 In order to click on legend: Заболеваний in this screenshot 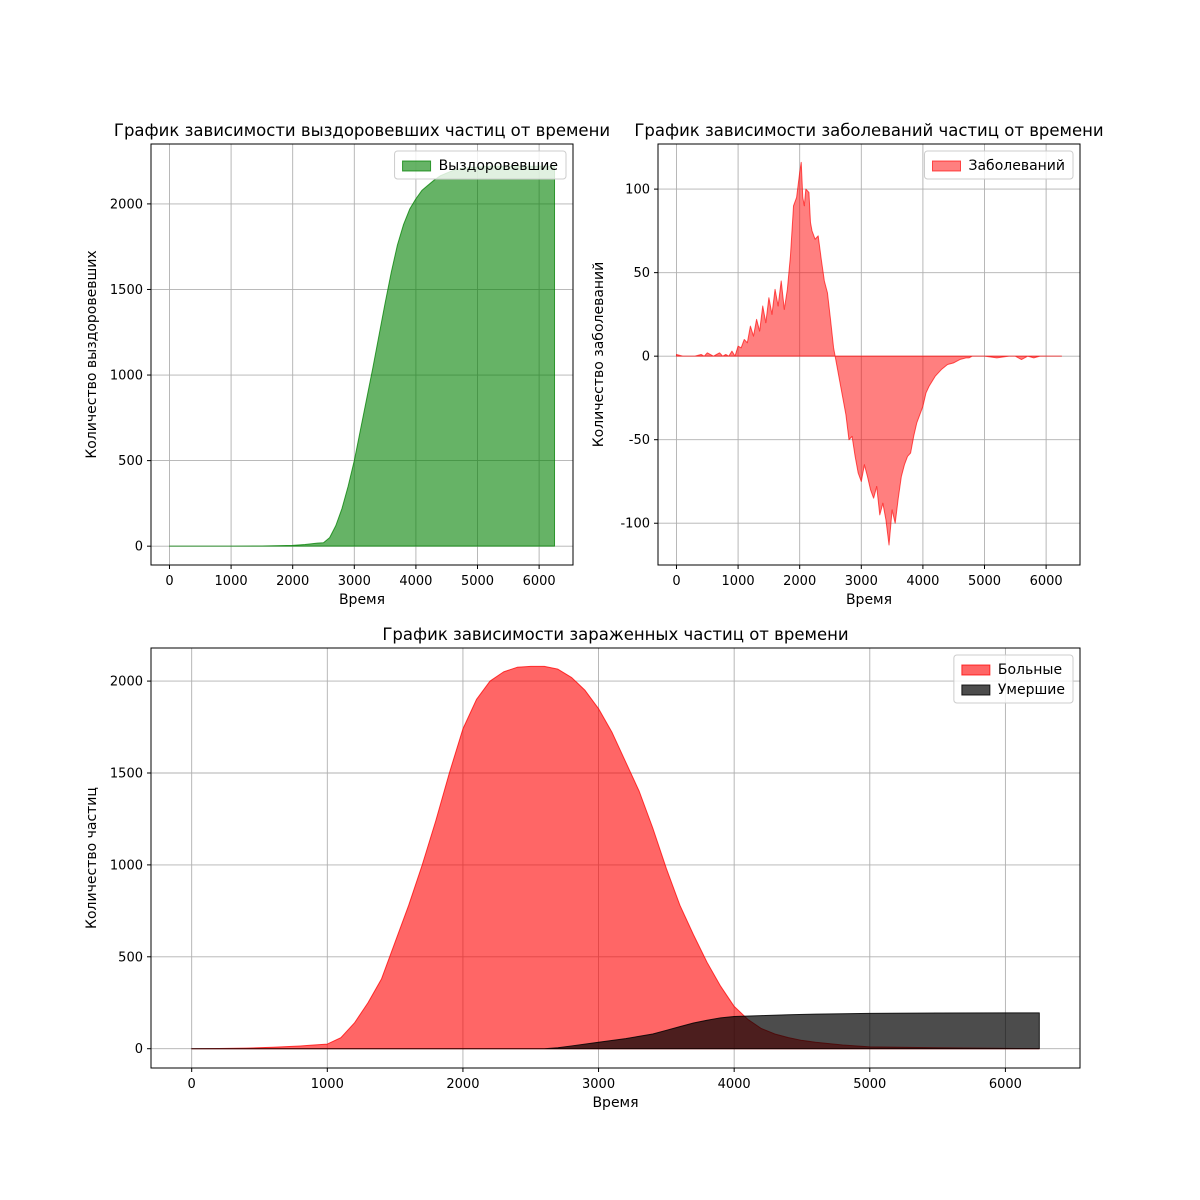, I will do `click(999, 165)`.